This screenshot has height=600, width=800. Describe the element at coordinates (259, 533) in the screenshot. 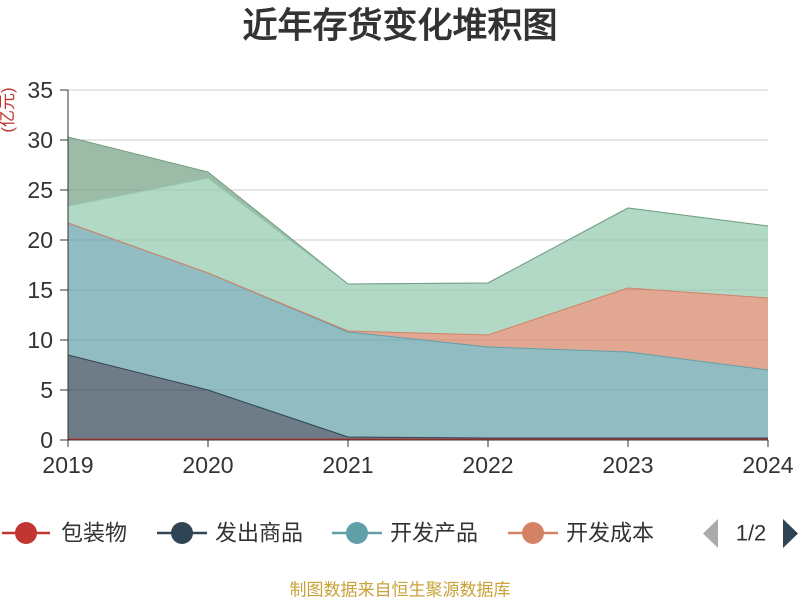

I see `legend-label: 发出商品` at that location.